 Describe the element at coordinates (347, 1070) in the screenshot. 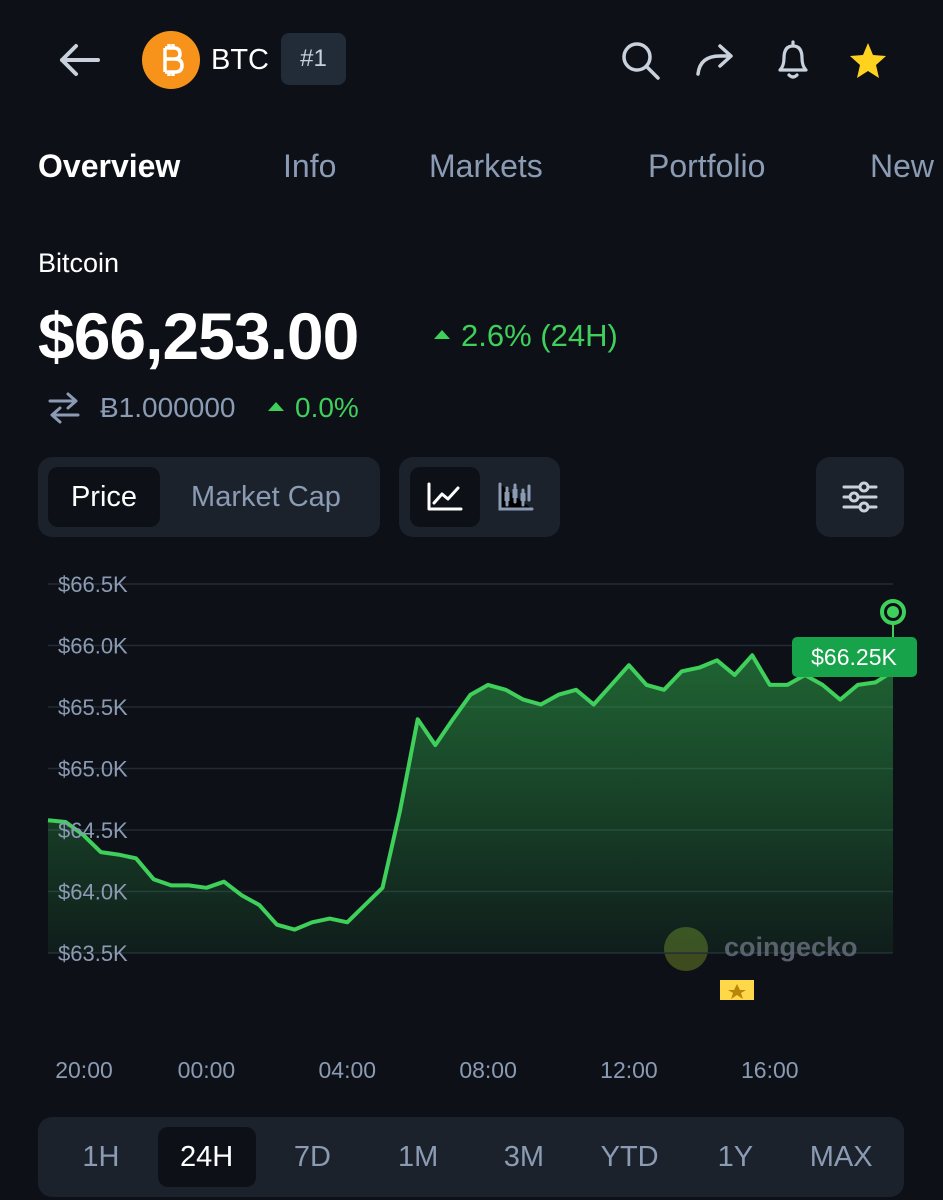

I see `x-tick-label: 04:00` at that location.